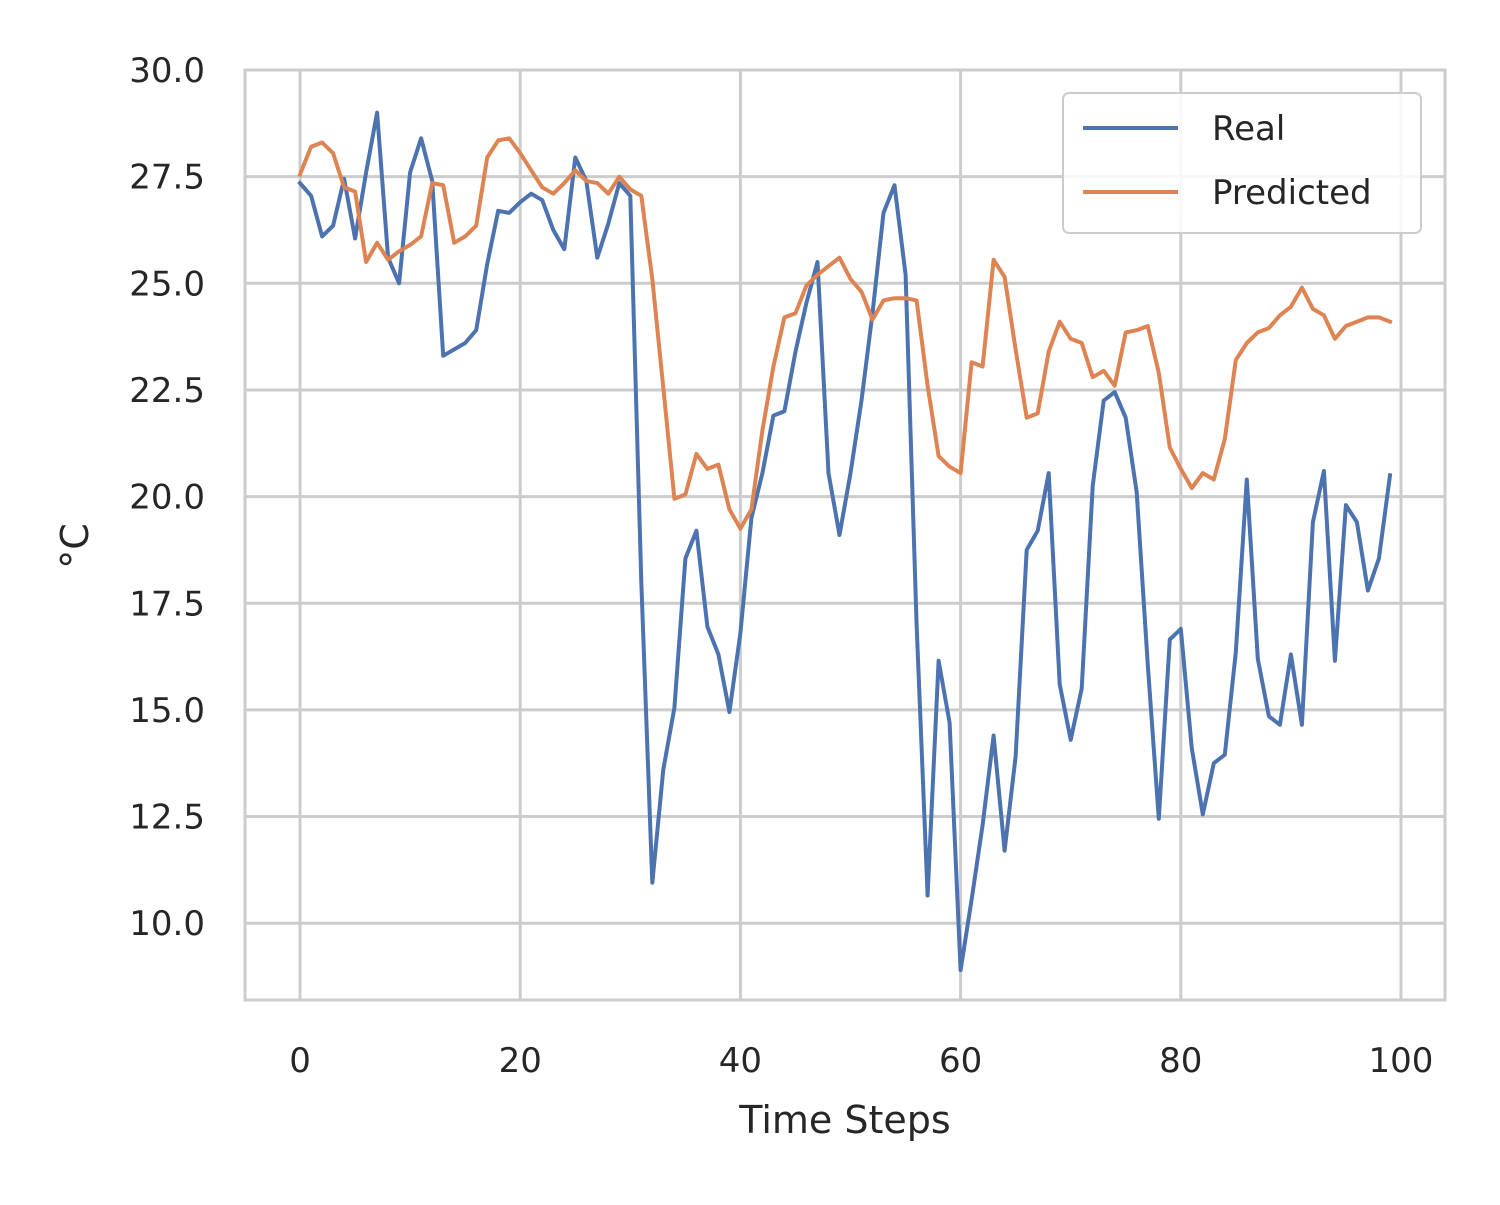  What do you see at coordinates (740, 1061) in the screenshot?
I see `x-tick-label: 40` at bounding box center [740, 1061].